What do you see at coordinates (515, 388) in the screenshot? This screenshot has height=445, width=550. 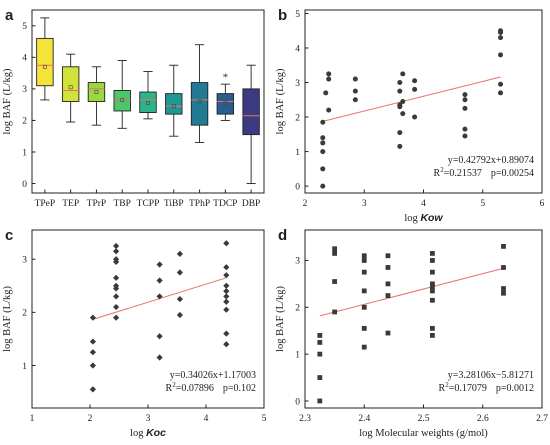 I see `p-value: p=0.0012` at bounding box center [515, 388].